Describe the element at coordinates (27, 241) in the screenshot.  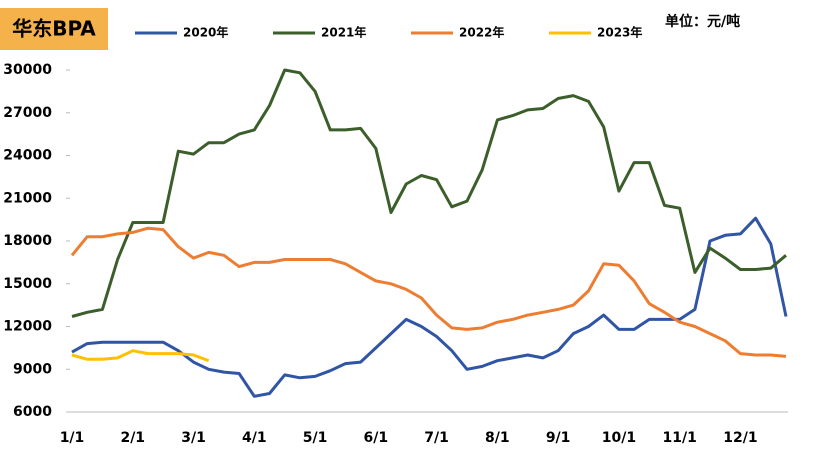
I see `y-tick-label: 18000` at that location.